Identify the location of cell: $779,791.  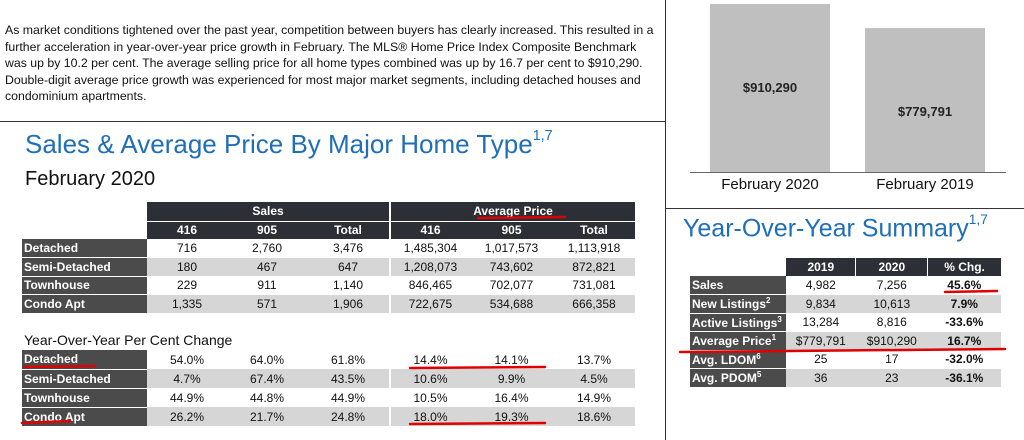
(820, 340).